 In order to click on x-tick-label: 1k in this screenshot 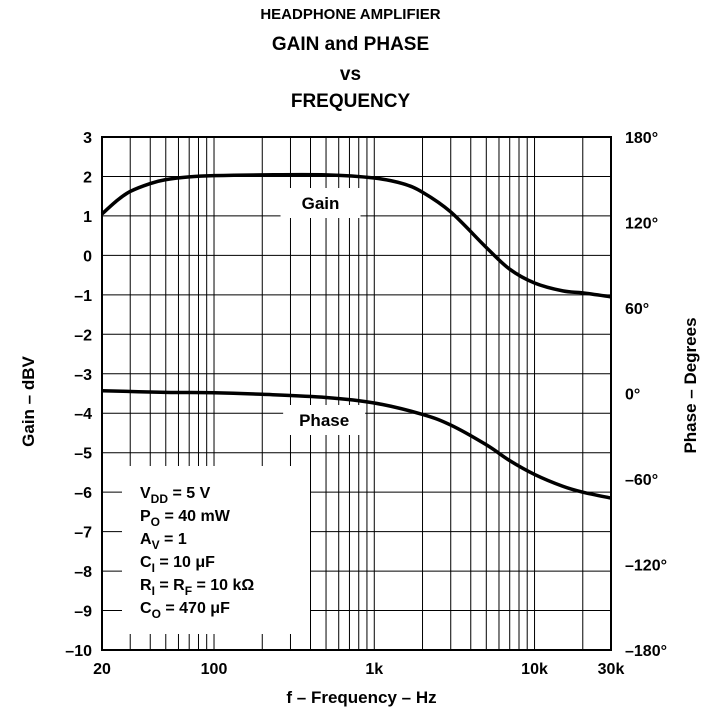, I will do `click(374, 669)`.